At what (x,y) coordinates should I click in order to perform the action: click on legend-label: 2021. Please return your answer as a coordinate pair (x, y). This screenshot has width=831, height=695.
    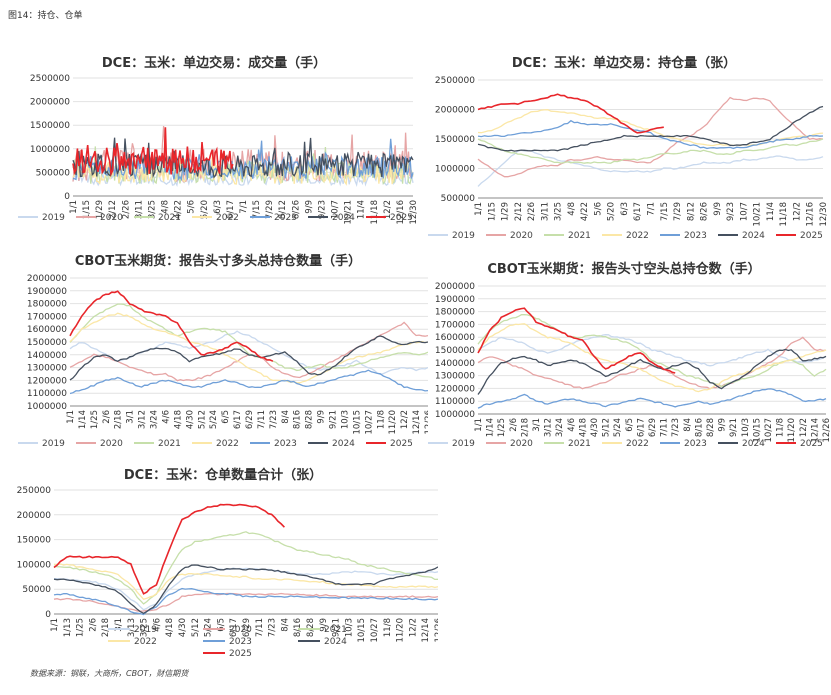
    Looking at the image, I should click on (169, 218).